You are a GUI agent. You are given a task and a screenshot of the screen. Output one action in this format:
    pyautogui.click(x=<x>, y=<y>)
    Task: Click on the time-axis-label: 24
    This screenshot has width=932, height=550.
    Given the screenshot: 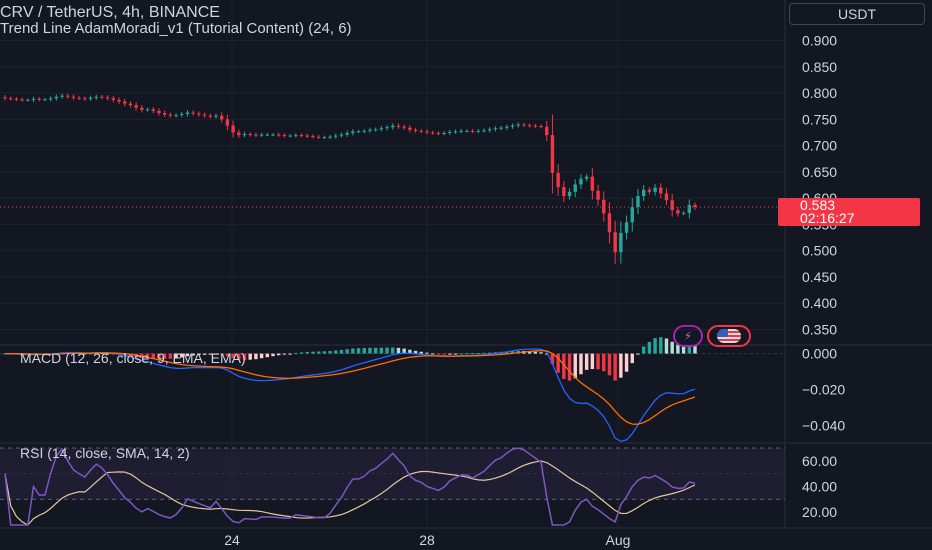 What is the action you would take?
    pyautogui.click(x=232, y=540)
    